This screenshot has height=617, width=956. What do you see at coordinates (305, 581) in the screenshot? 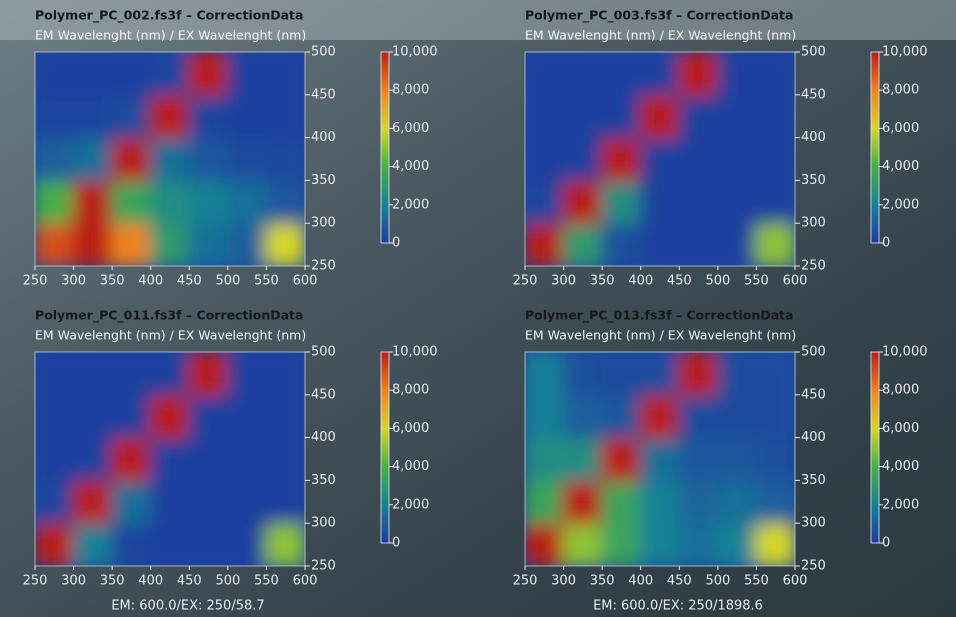
I see `x-tick-label: 600` at bounding box center [305, 581].